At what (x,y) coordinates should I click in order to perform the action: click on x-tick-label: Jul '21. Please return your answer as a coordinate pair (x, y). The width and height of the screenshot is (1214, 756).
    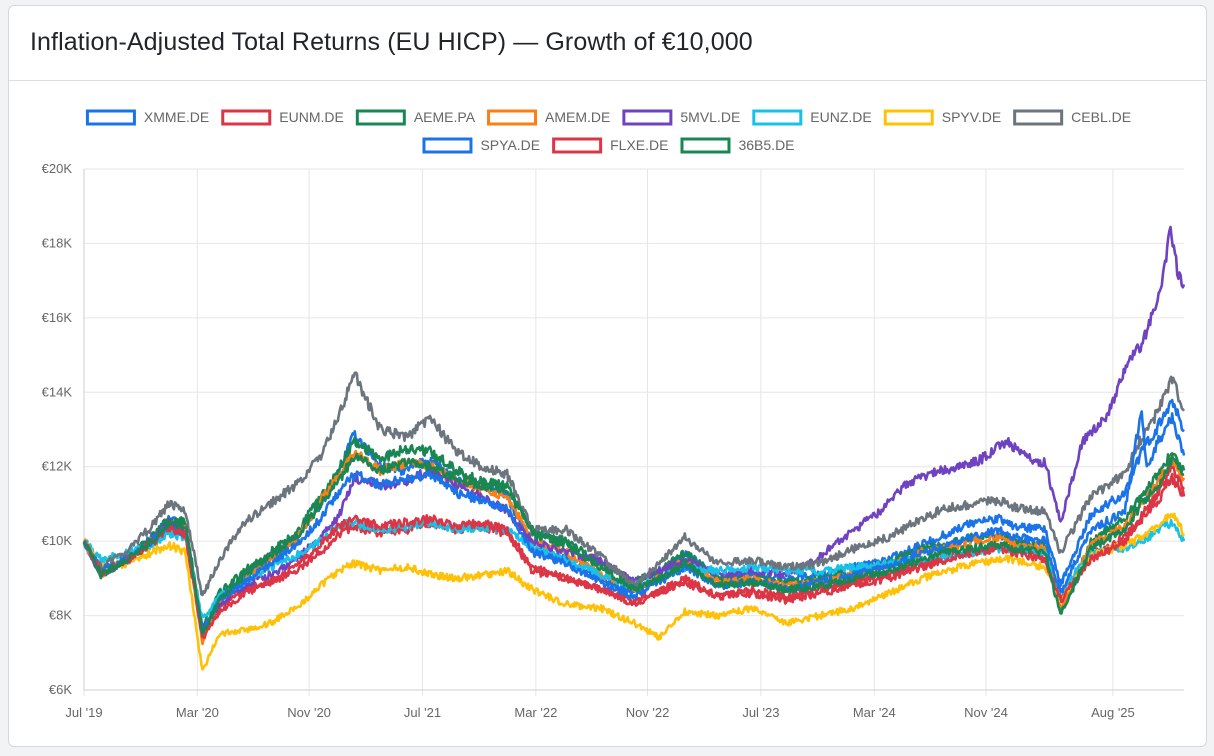
    Looking at the image, I should click on (422, 712).